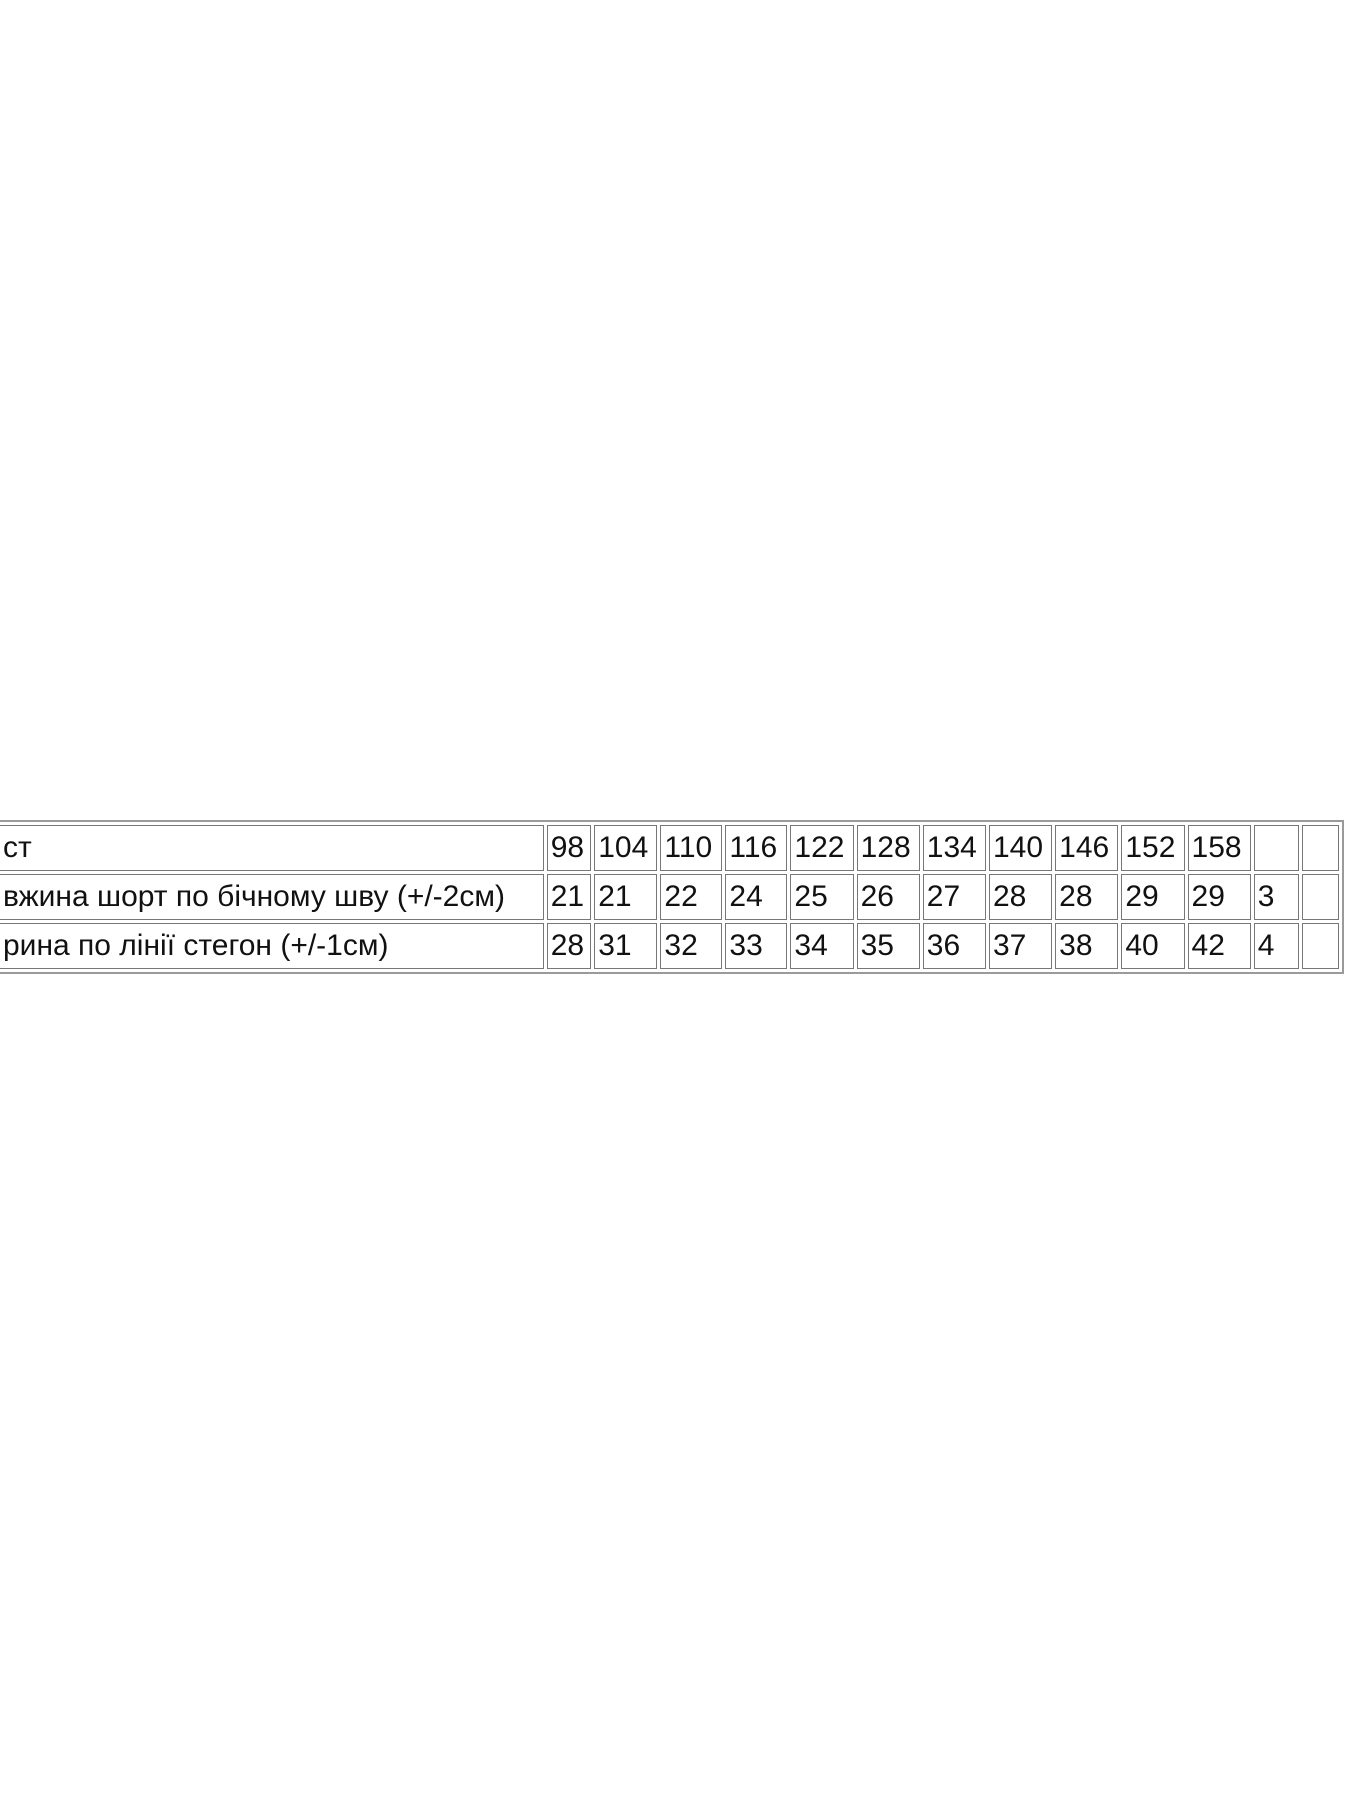 The height and width of the screenshot is (1800, 1350). What do you see at coordinates (756, 946) in the screenshot?
I see `size-cell: 33` at bounding box center [756, 946].